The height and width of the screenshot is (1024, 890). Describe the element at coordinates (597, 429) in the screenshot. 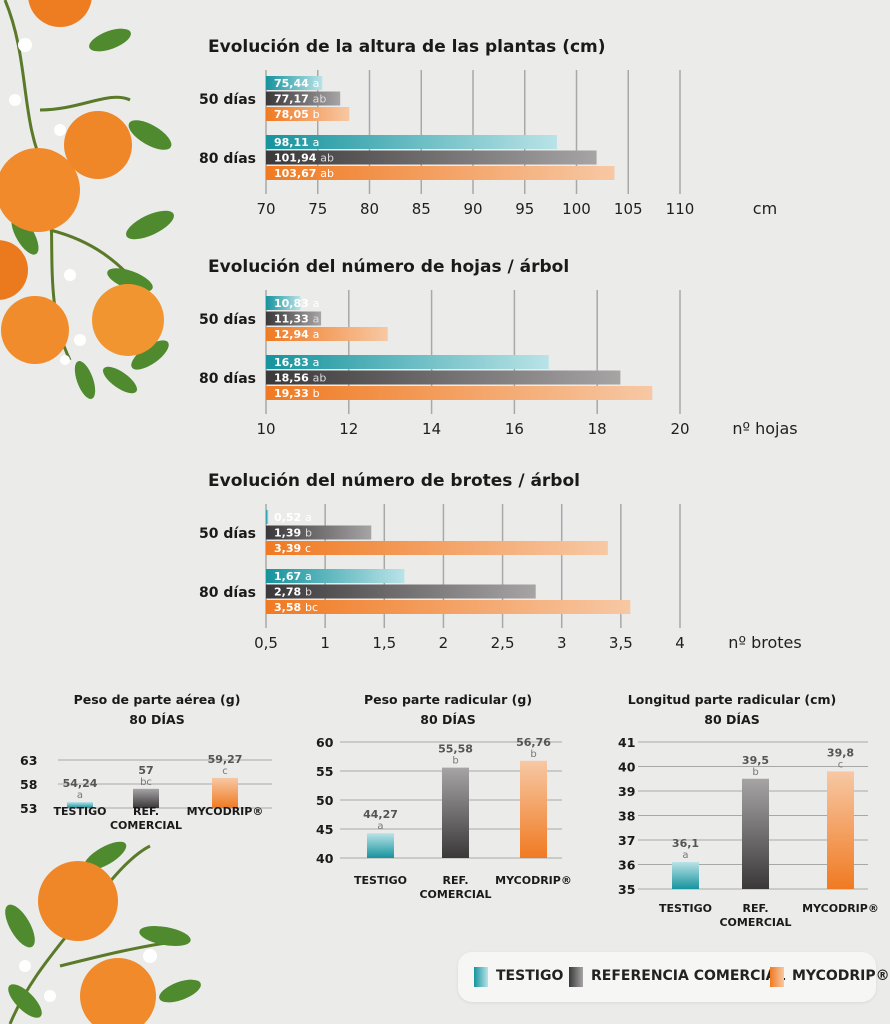

I see `x-tick-label: 18` at that location.